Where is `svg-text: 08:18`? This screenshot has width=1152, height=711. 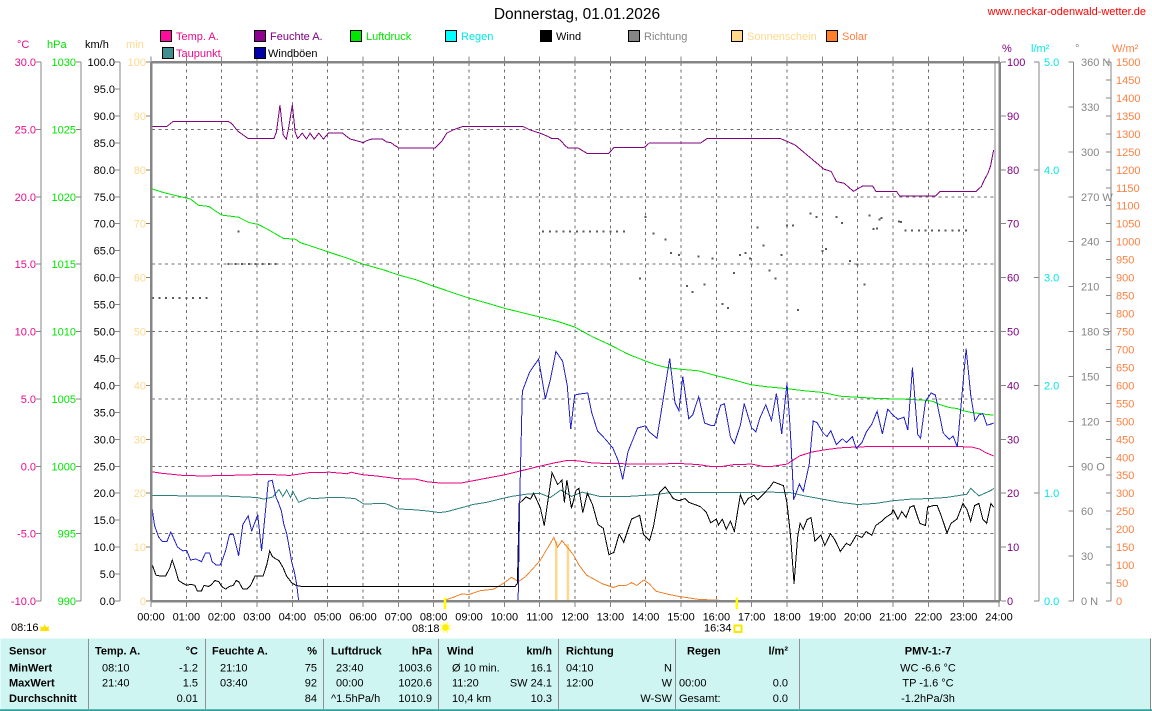 svg-text: 08:18 is located at coordinates (426, 629).